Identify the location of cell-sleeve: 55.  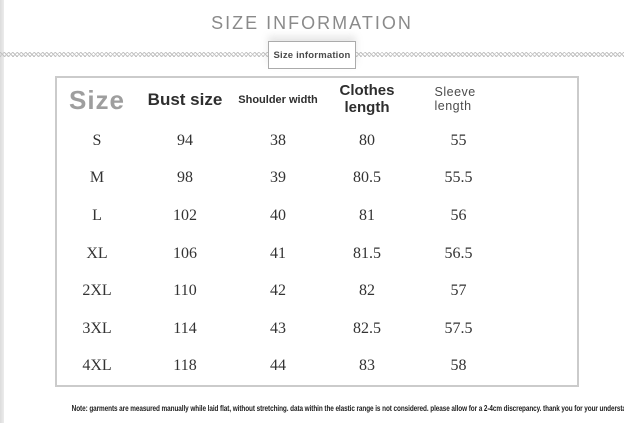
(458, 140).